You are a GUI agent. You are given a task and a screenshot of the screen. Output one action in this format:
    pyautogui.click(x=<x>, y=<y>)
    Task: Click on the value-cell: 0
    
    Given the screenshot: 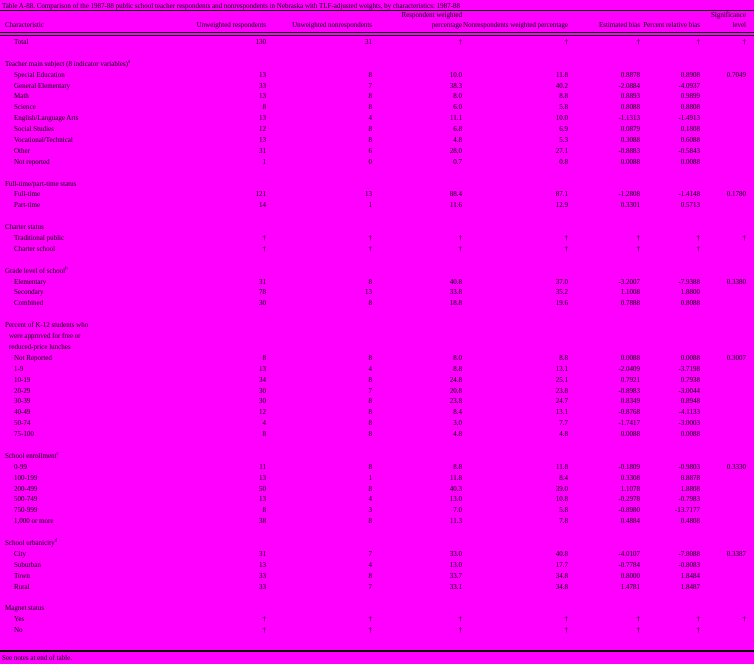 What is the action you would take?
    pyautogui.click(x=370, y=161)
    